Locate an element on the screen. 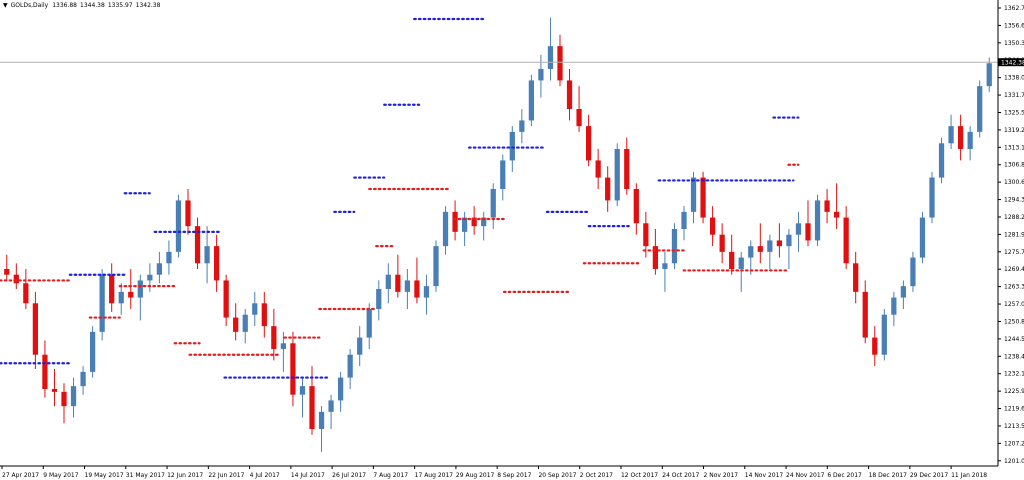 Image resolution: width=1024 pixels, height=480 pixels. close-value: 1342.38 is located at coordinates (148, 5).